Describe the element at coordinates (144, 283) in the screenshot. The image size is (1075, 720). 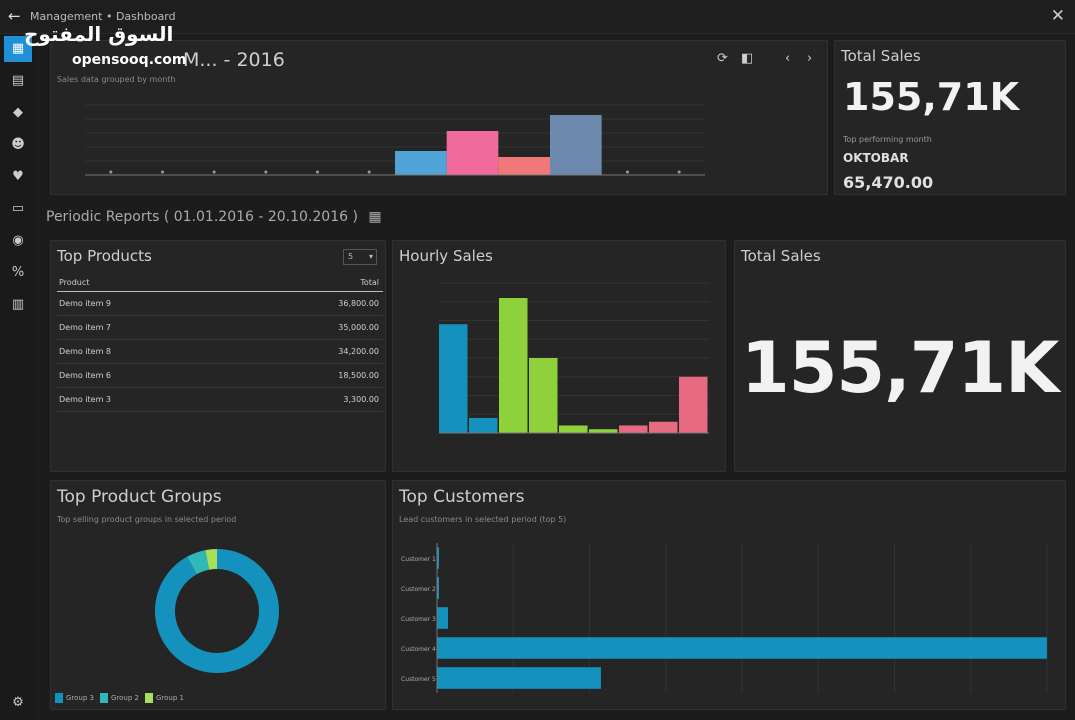
I see `column-product: Product` at that location.